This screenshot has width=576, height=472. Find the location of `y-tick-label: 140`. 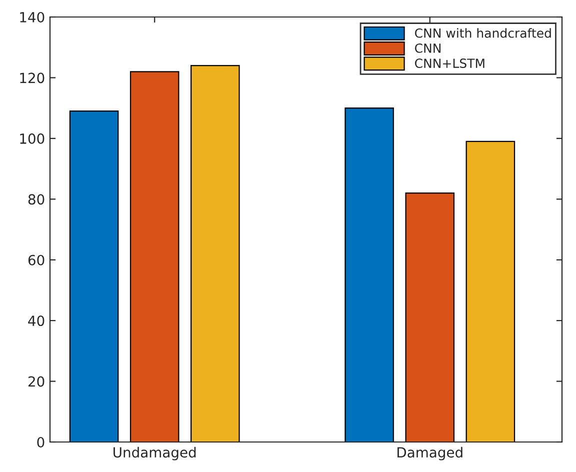

y-tick-label: 140 is located at coordinates (32, 17).